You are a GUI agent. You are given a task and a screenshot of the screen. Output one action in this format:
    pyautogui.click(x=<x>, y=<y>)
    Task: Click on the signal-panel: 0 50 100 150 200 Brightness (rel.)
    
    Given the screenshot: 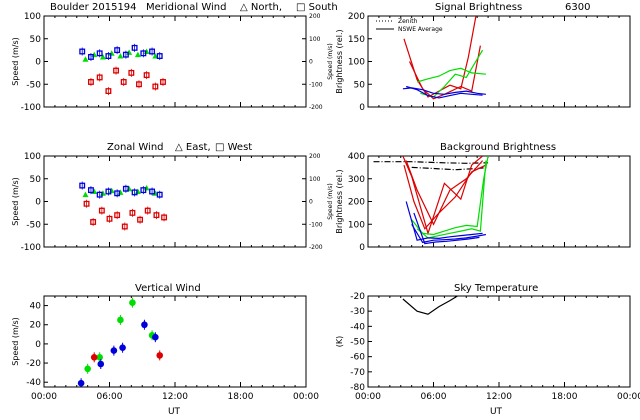 What is the action you would take?
    pyautogui.click(x=483, y=62)
    